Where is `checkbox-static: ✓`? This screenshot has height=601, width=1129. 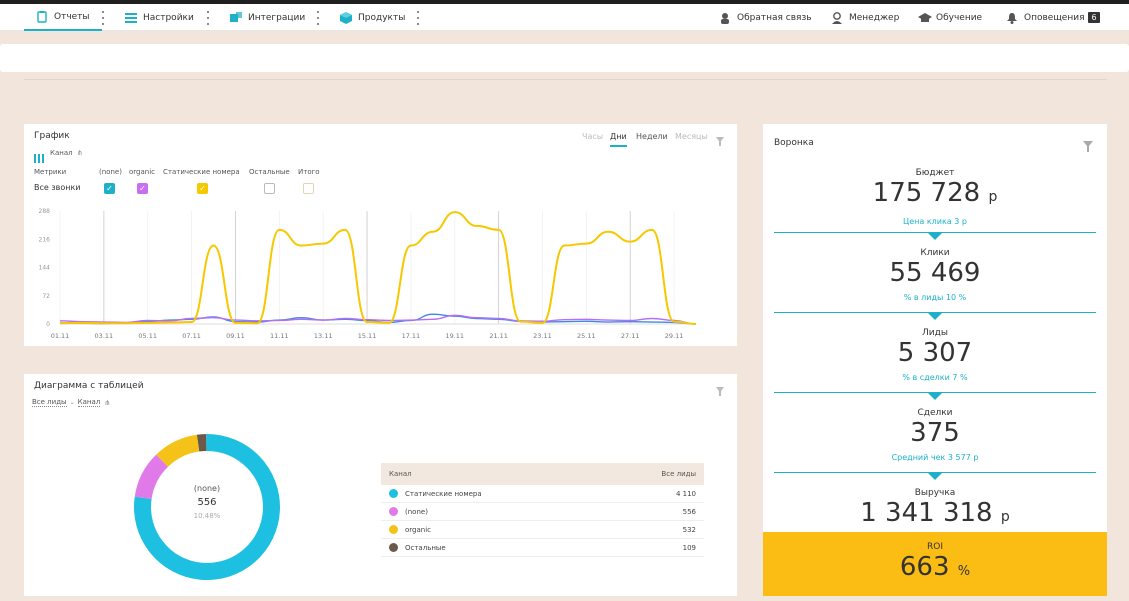 checkbox-static: ✓ is located at coordinates (202, 188).